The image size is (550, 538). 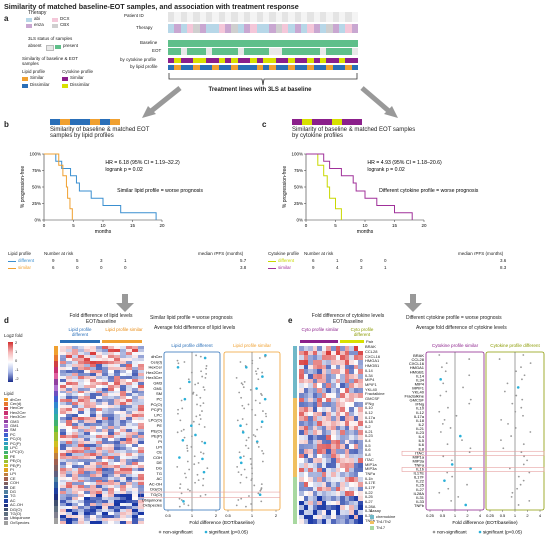 What do you see at coordinates (14, 447) in the screenshot?
I see `lipid-legend-label: LPC` at bounding box center [14, 447].